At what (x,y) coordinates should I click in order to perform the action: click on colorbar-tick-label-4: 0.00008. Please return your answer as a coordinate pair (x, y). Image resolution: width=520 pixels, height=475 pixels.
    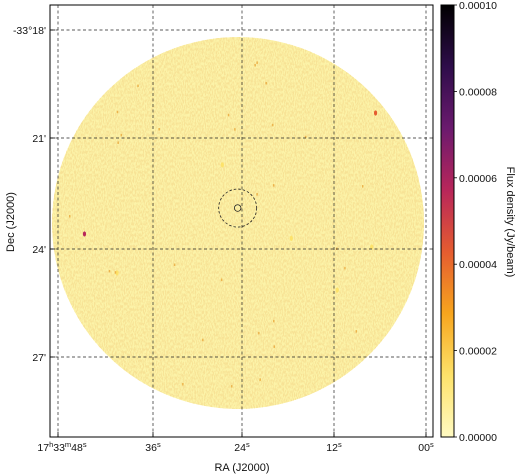
    Looking at the image, I should click on (478, 92).